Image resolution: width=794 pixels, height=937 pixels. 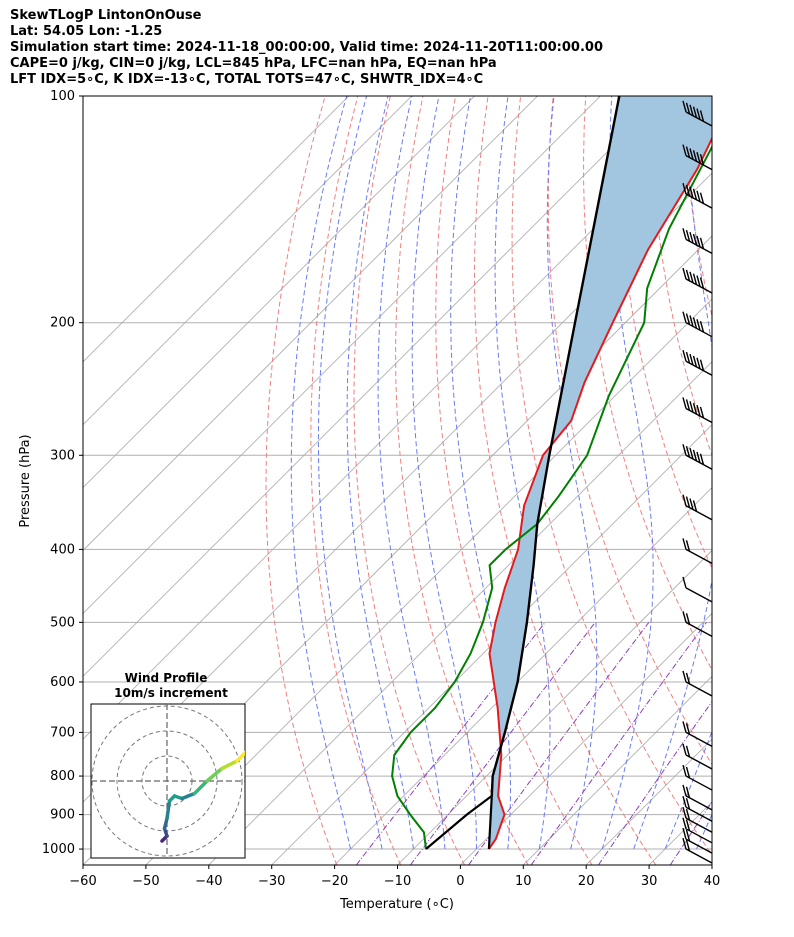 What do you see at coordinates (229, 765) in the screenshot?
I see `hodograph-trace-segment` at bounding box center [229, 765].